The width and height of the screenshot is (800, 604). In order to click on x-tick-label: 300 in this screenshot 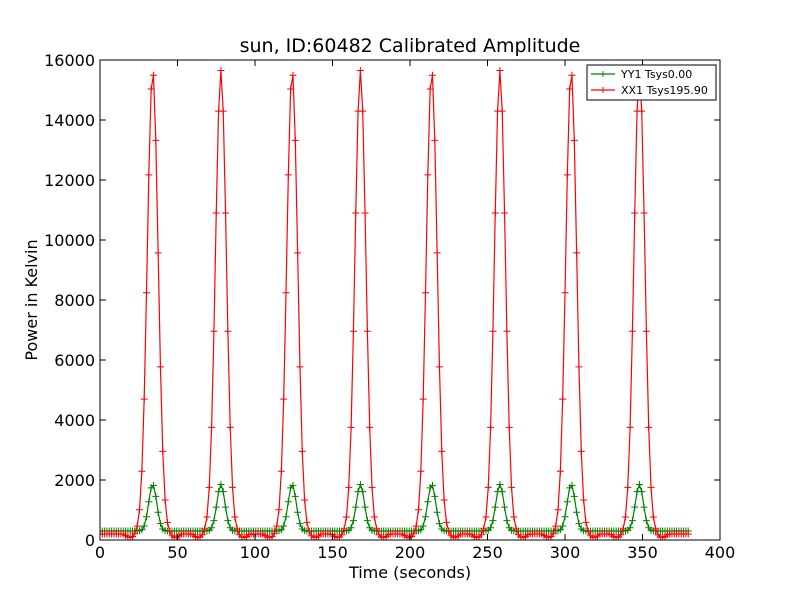, I will do `click(565, 552)`.